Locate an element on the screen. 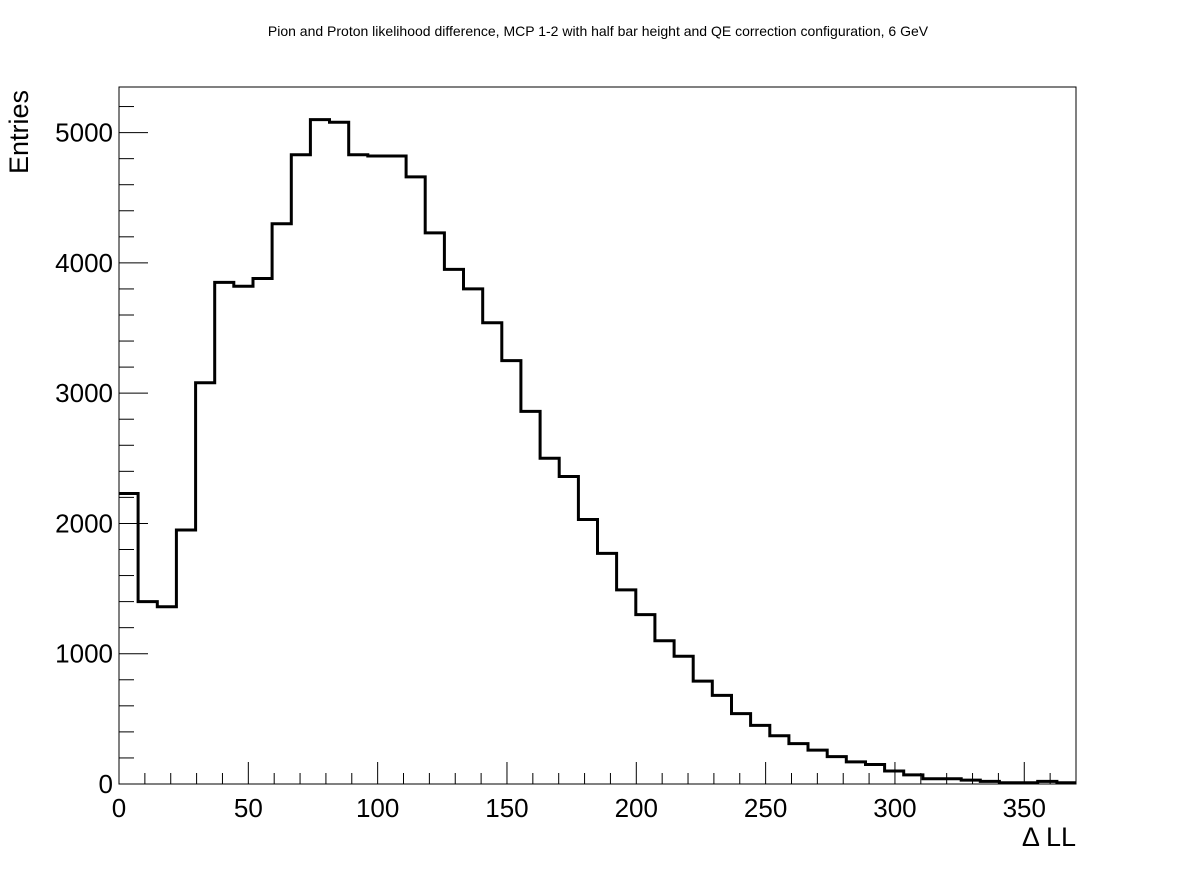  y-tick-label: 1000 is located at coordinates (84, 654).